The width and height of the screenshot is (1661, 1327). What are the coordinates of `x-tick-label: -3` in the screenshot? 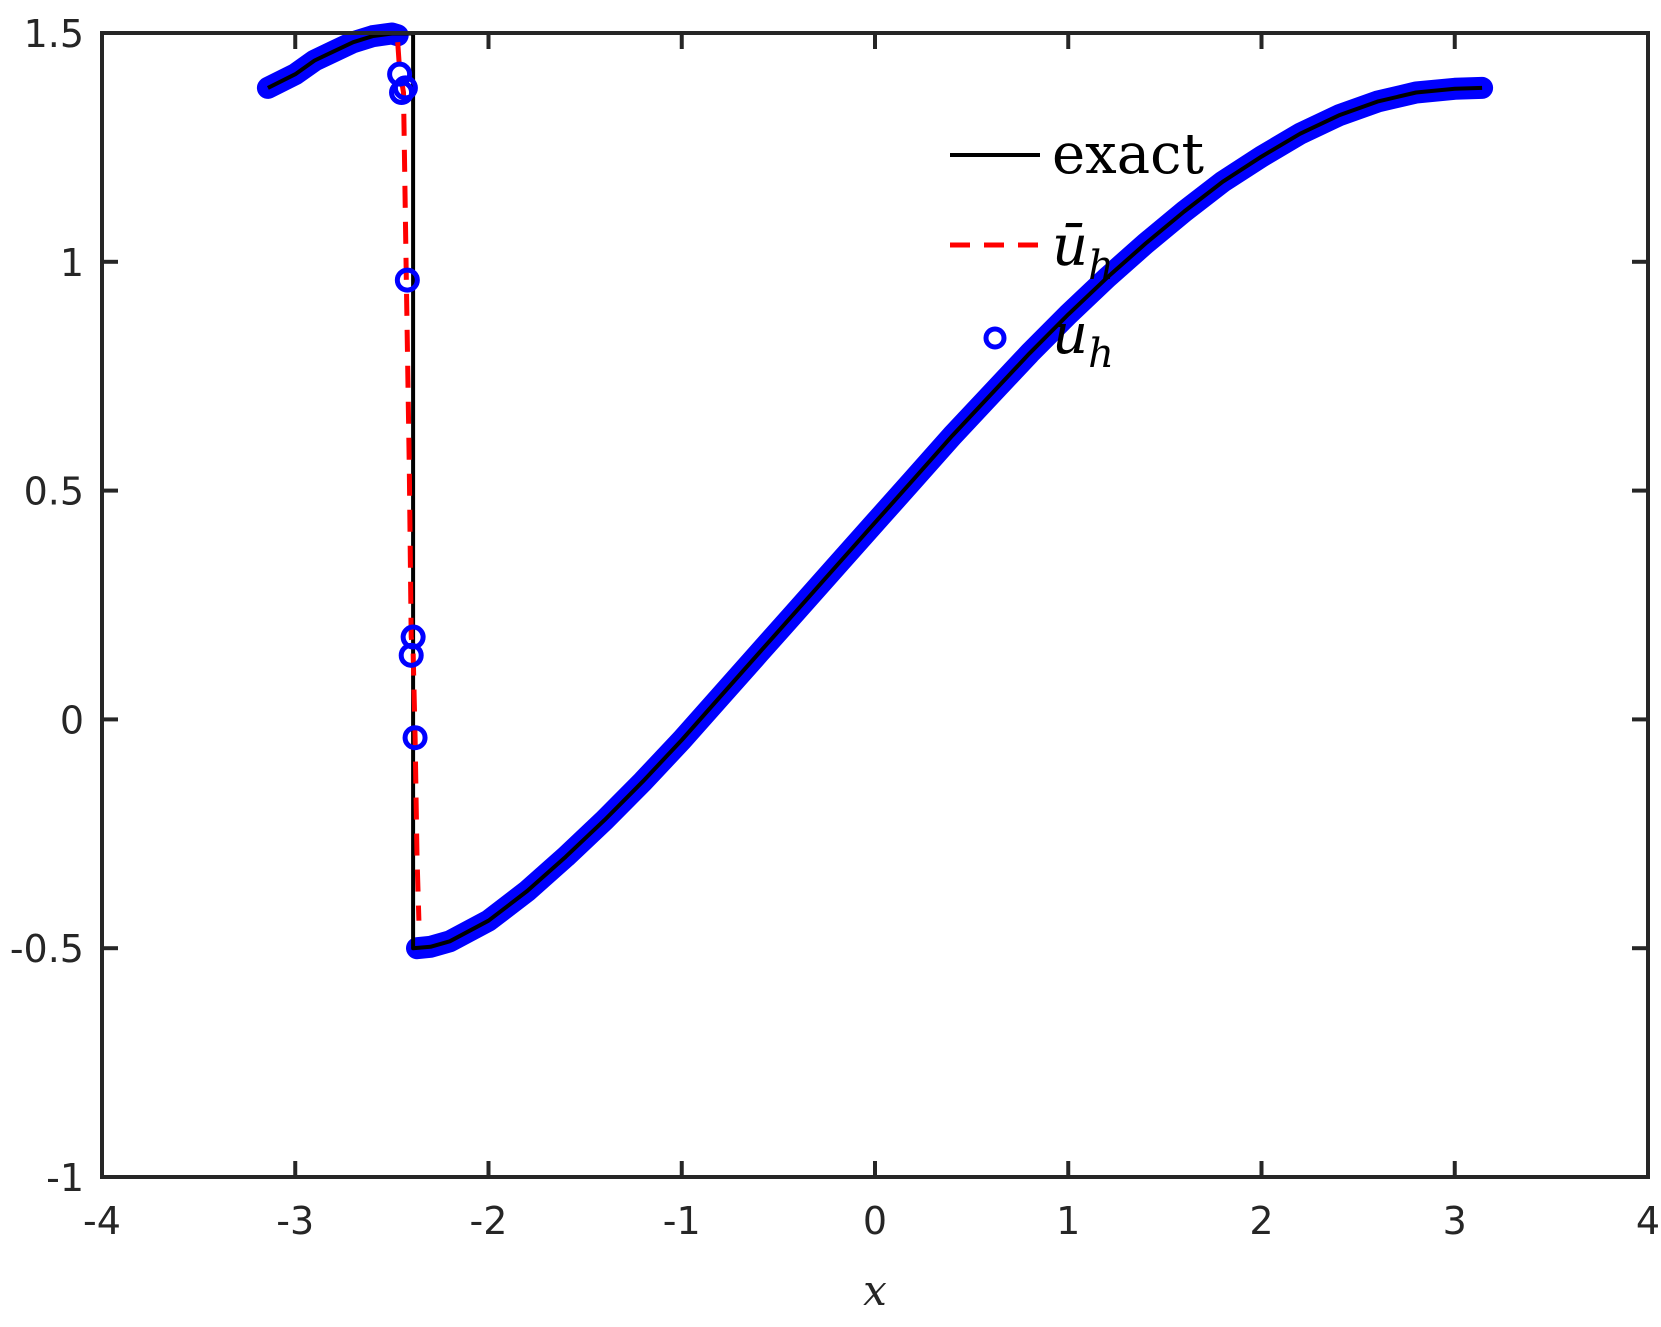 It's located at (295, 1221).